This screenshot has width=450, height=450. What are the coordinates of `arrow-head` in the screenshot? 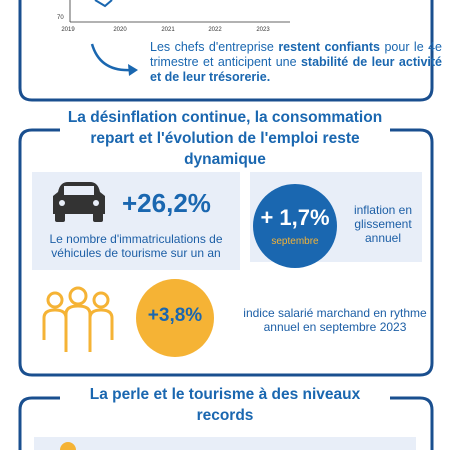 It's located at (133, 70).